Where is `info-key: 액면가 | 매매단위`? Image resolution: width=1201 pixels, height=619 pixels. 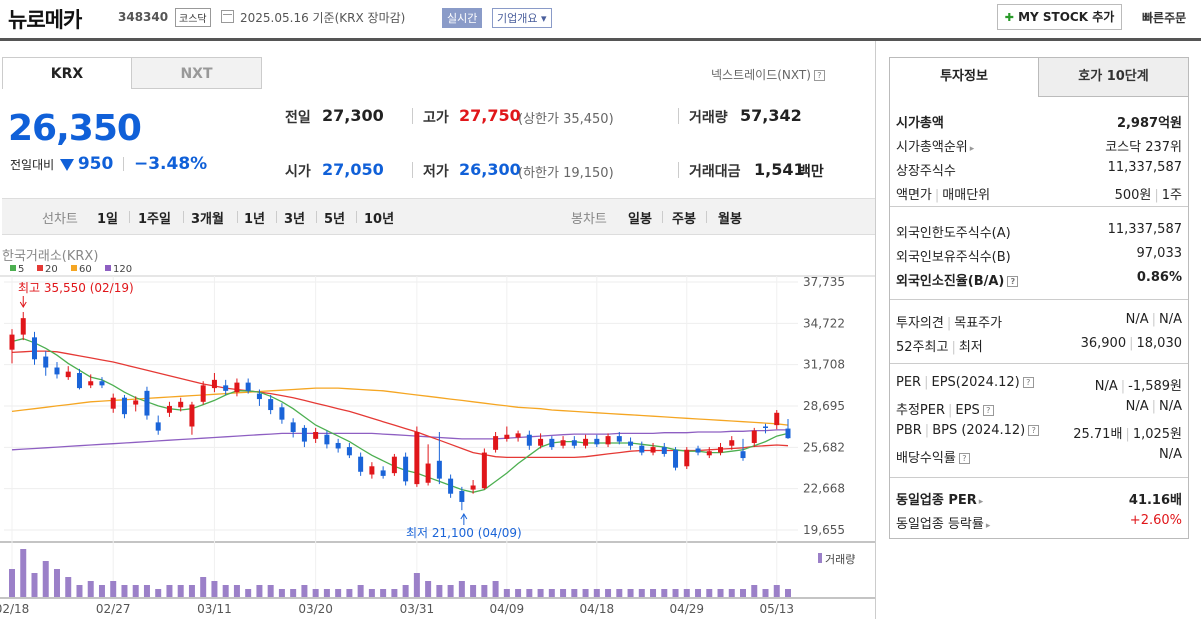
info-key: 액면가 | 매매단위 is located at coordinates (943, 195).